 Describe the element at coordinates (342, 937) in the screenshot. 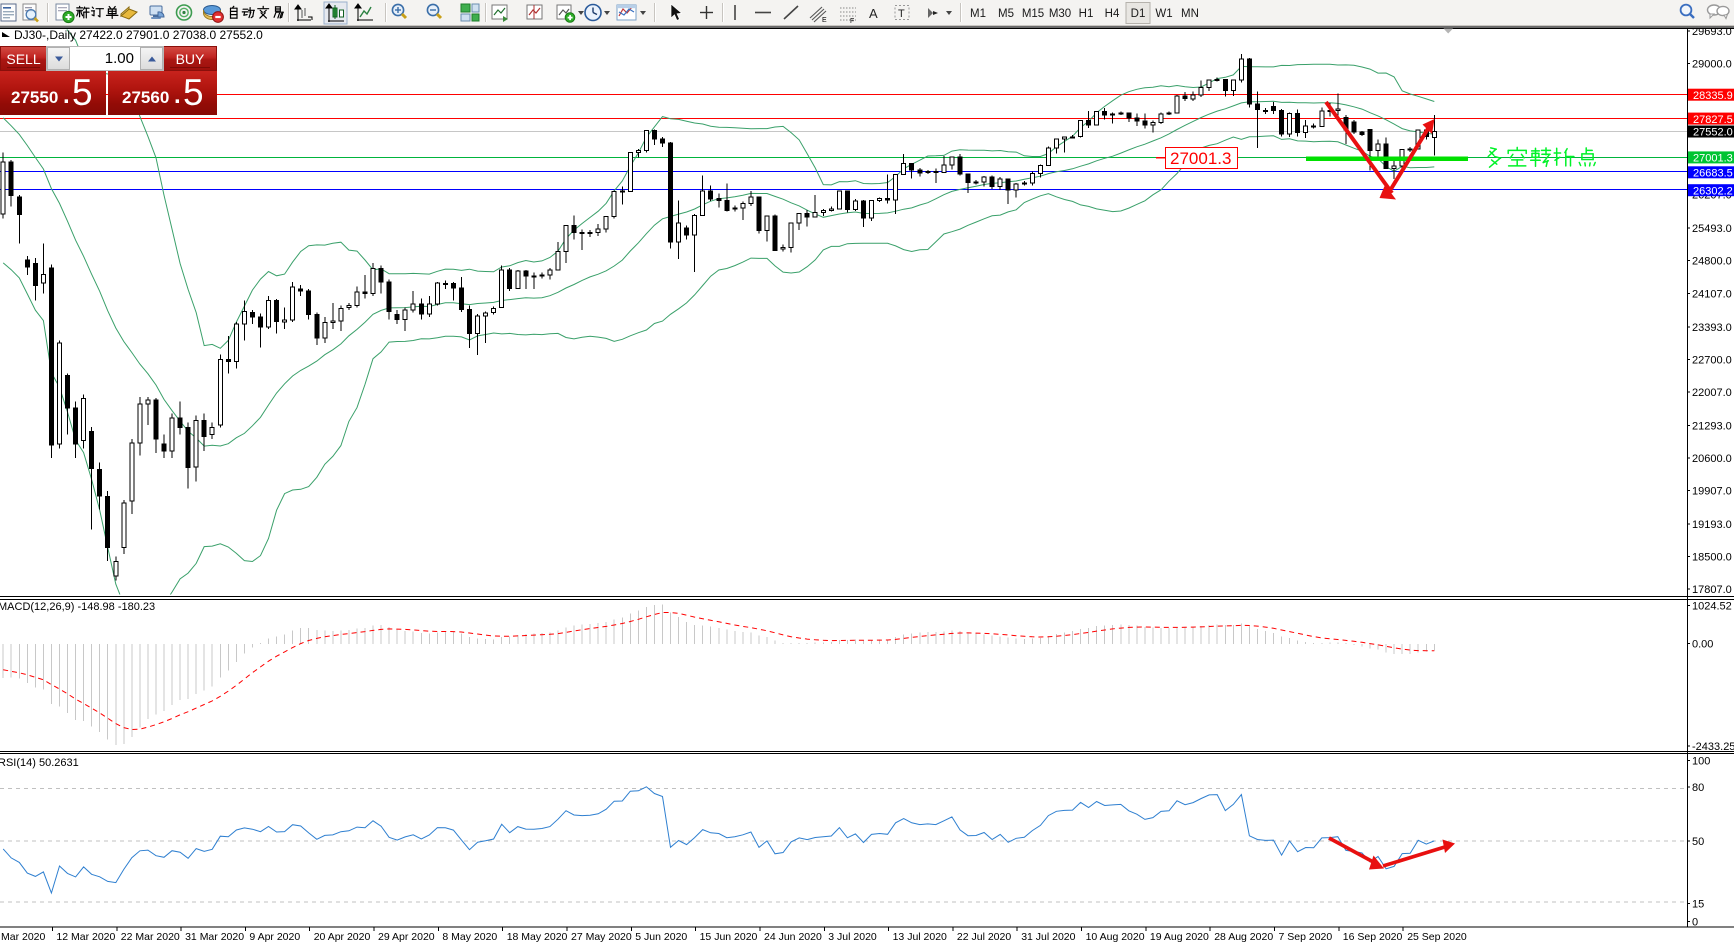

I see `svg-text: 20 Apr 2020` at that location.